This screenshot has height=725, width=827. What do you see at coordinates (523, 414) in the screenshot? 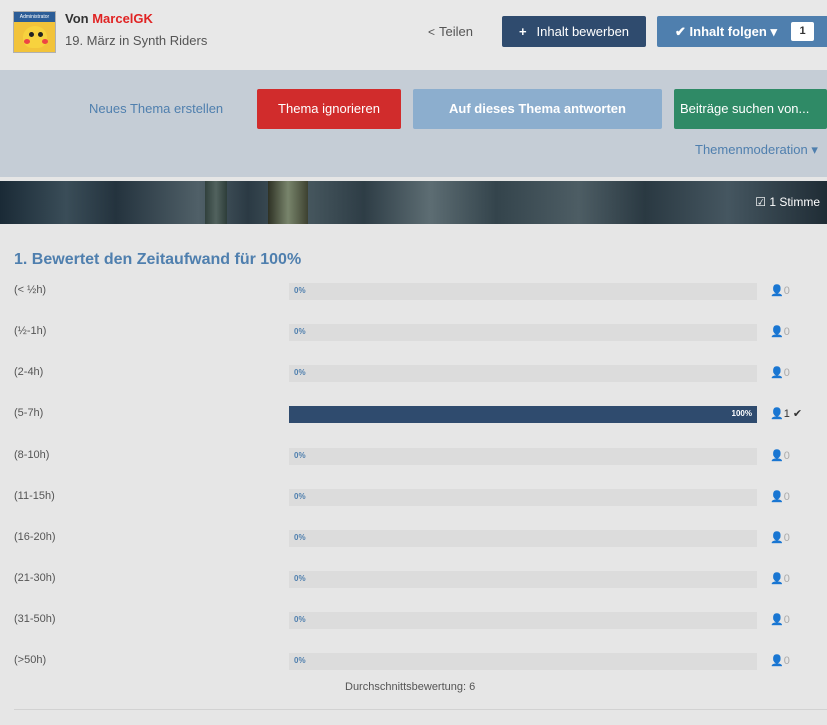
I see `poll-result-fill` at bounding box center [523, 414].